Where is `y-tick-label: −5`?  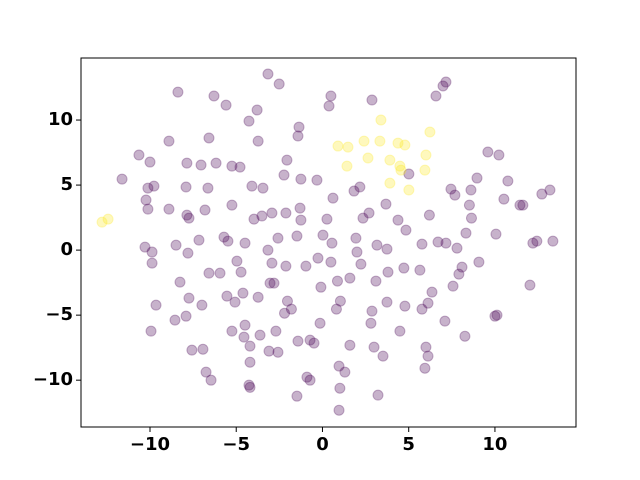
y-tick-label: −5 is located at coordinates (59, 314).